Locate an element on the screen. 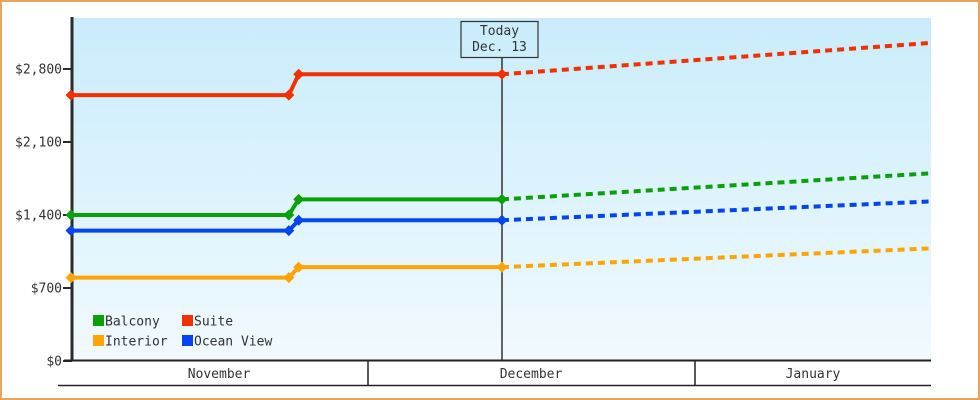 This screenshot has width=980, height=400. legend-label-interior: Interior is located at coordinates (136, 342).